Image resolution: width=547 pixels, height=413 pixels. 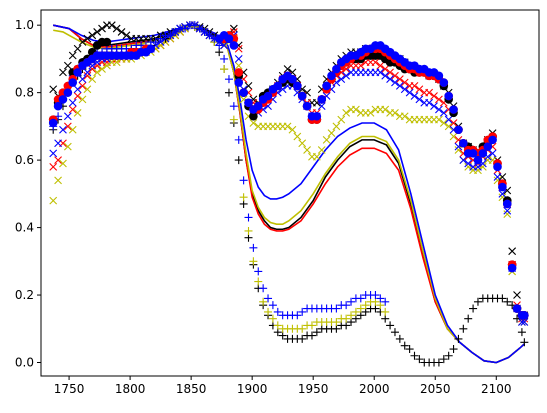 What do you see at coordinates (496, 389) in the screenshot?
I see `x-tick-label: 2100` at bounding box center [496, 389].